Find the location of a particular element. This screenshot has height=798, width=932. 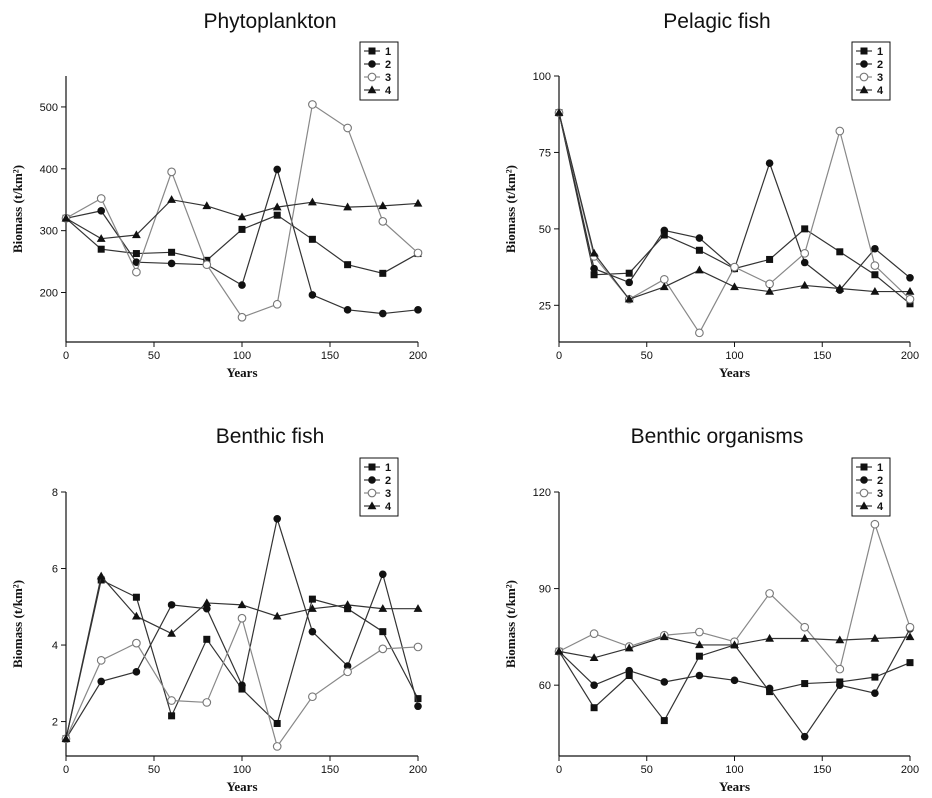

y-tick-label: 90 is located at coordinates (545, 590).